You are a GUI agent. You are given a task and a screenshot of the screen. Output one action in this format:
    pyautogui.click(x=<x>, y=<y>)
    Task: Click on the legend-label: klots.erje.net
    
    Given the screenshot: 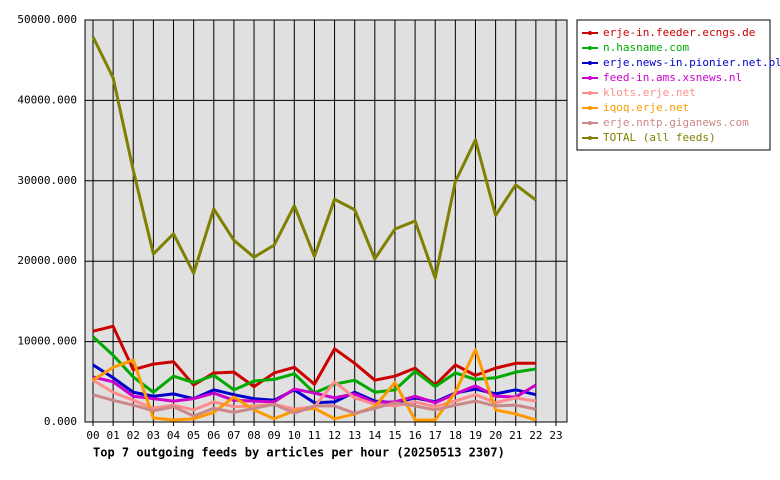 What is the action you would take?
    pyautogui.click(x=649, y=92)
    